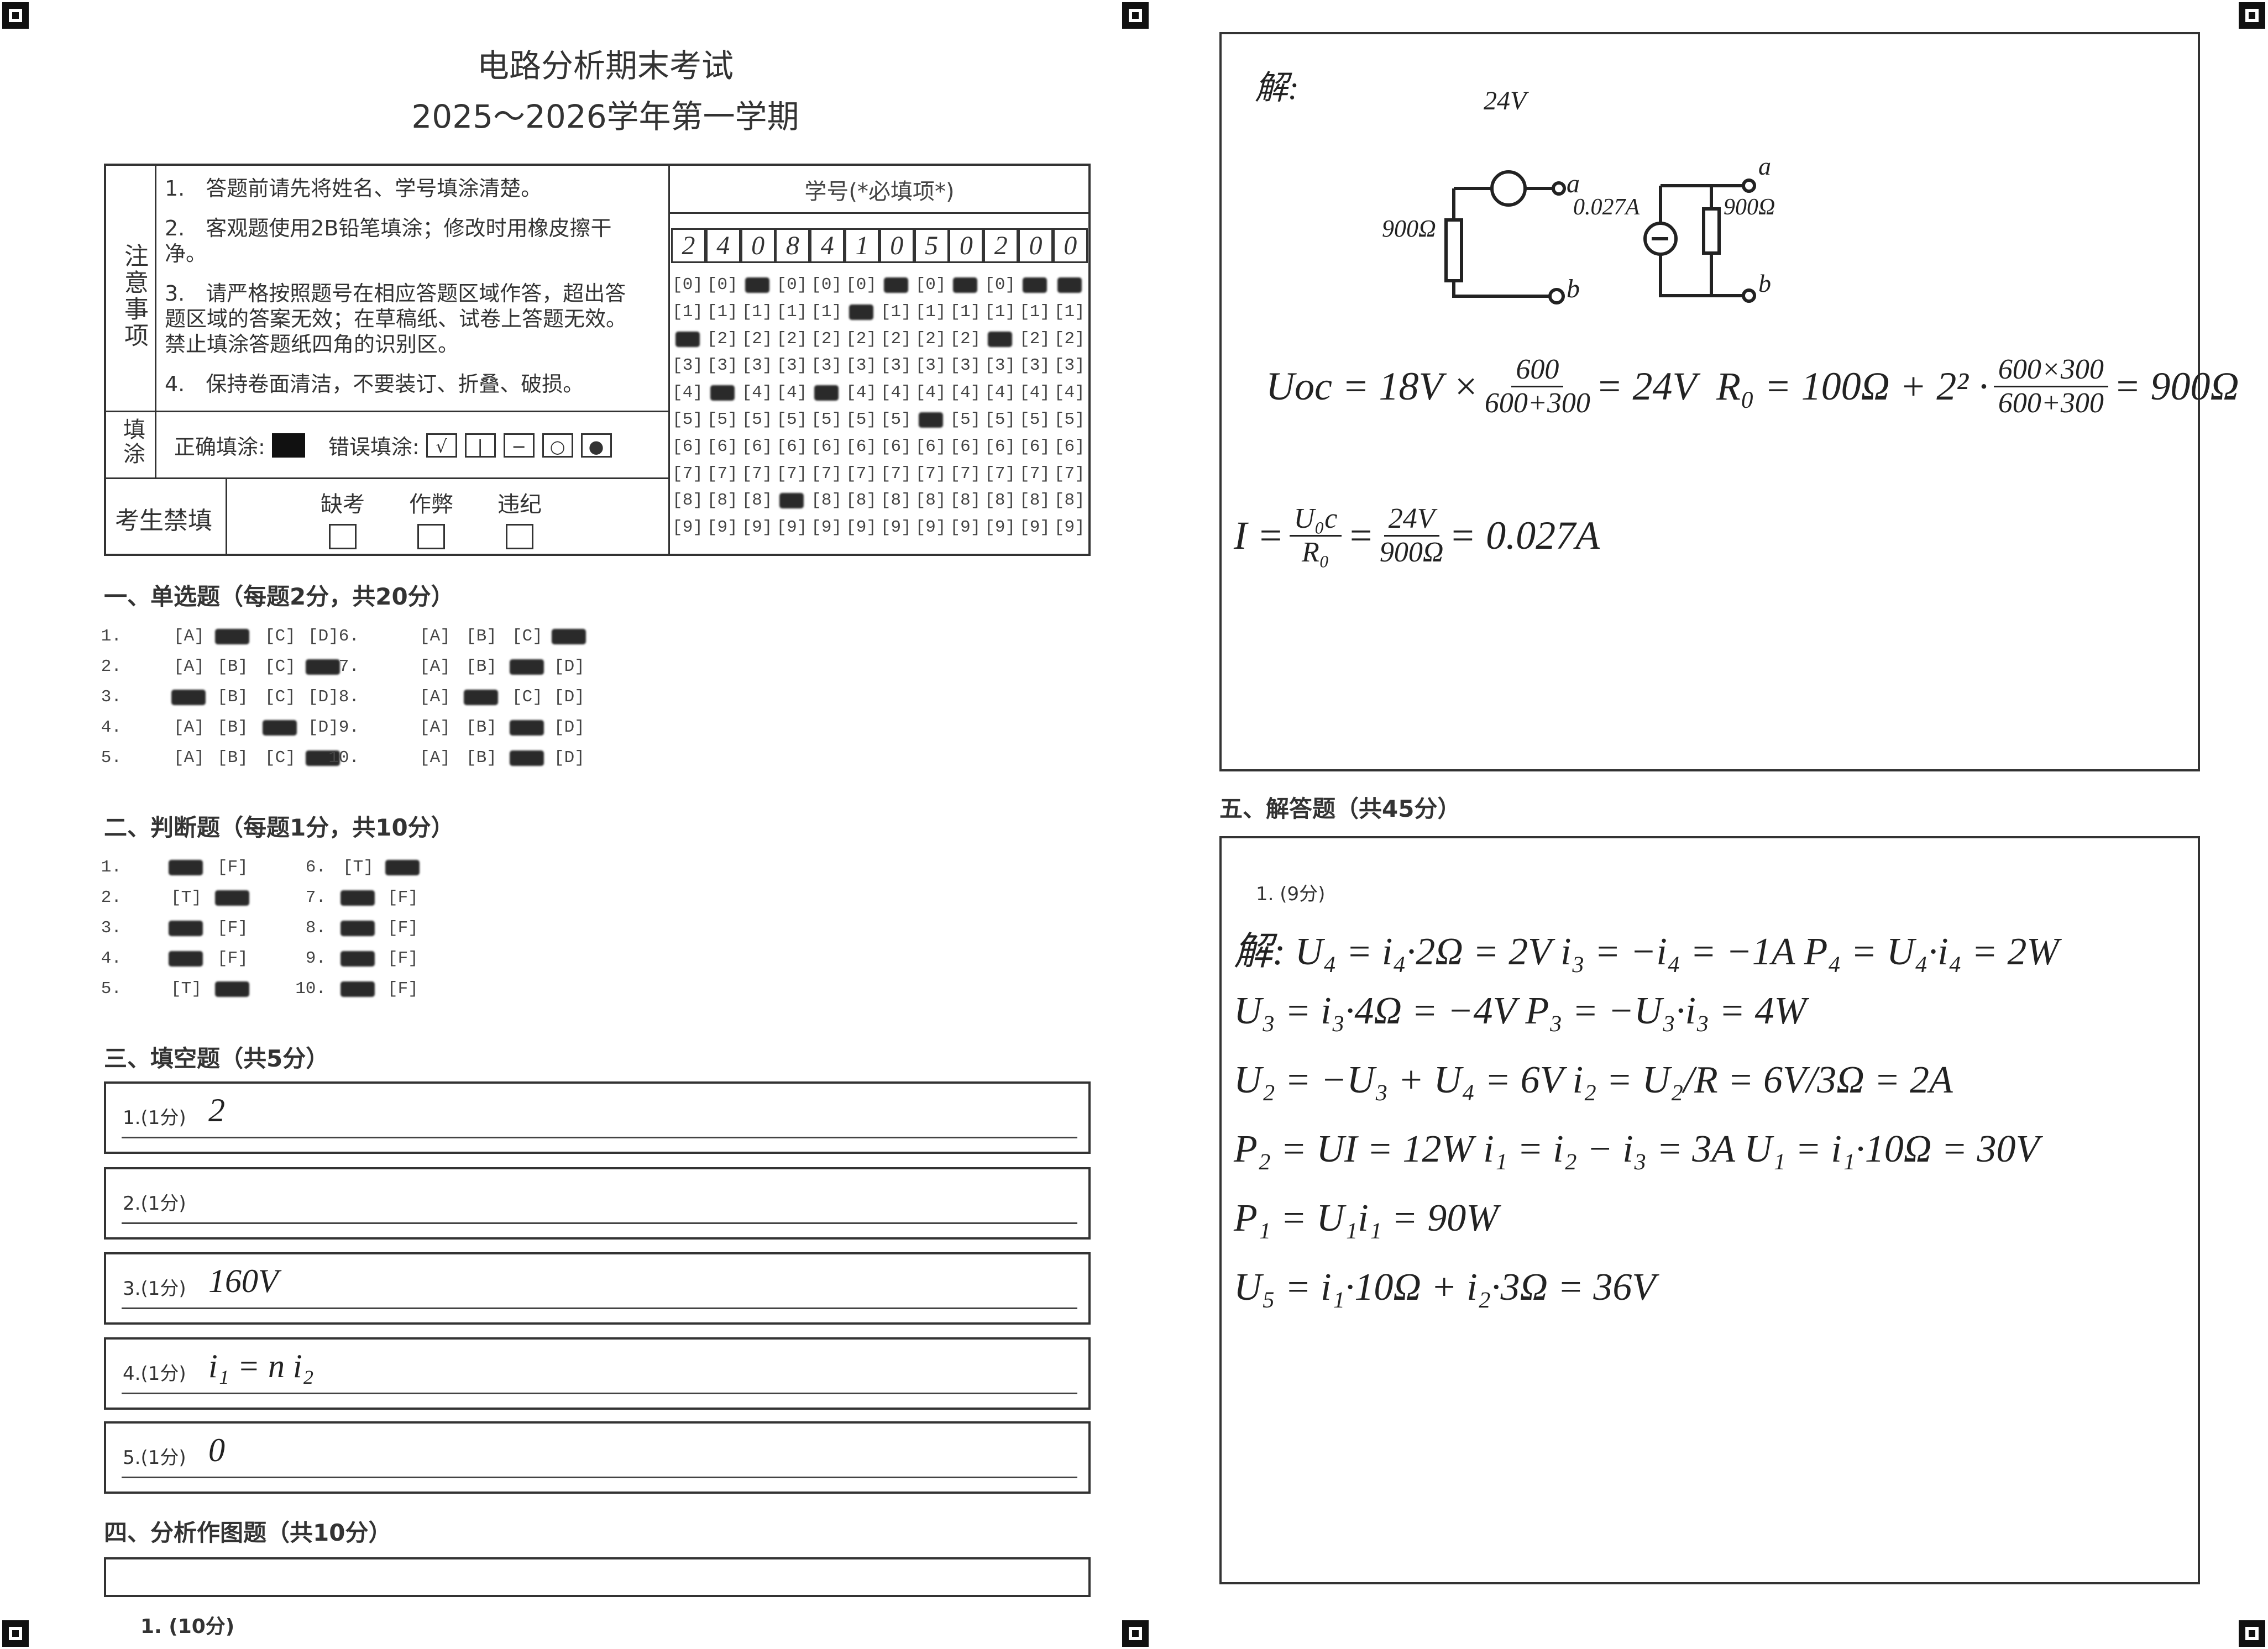 The height and width of the screenshot is (1649, 2268). What do you see at coordinates (597, 1117) in the screenshot?
I see `fill-blank-1: 1.(1分) 2` at bounding box center [597, 1117].